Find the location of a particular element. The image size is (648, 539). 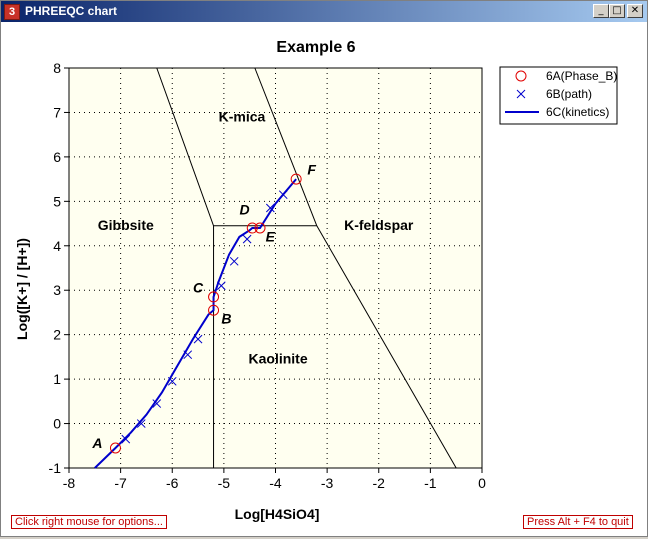

point-label: F is located at coordinates (311, 170).